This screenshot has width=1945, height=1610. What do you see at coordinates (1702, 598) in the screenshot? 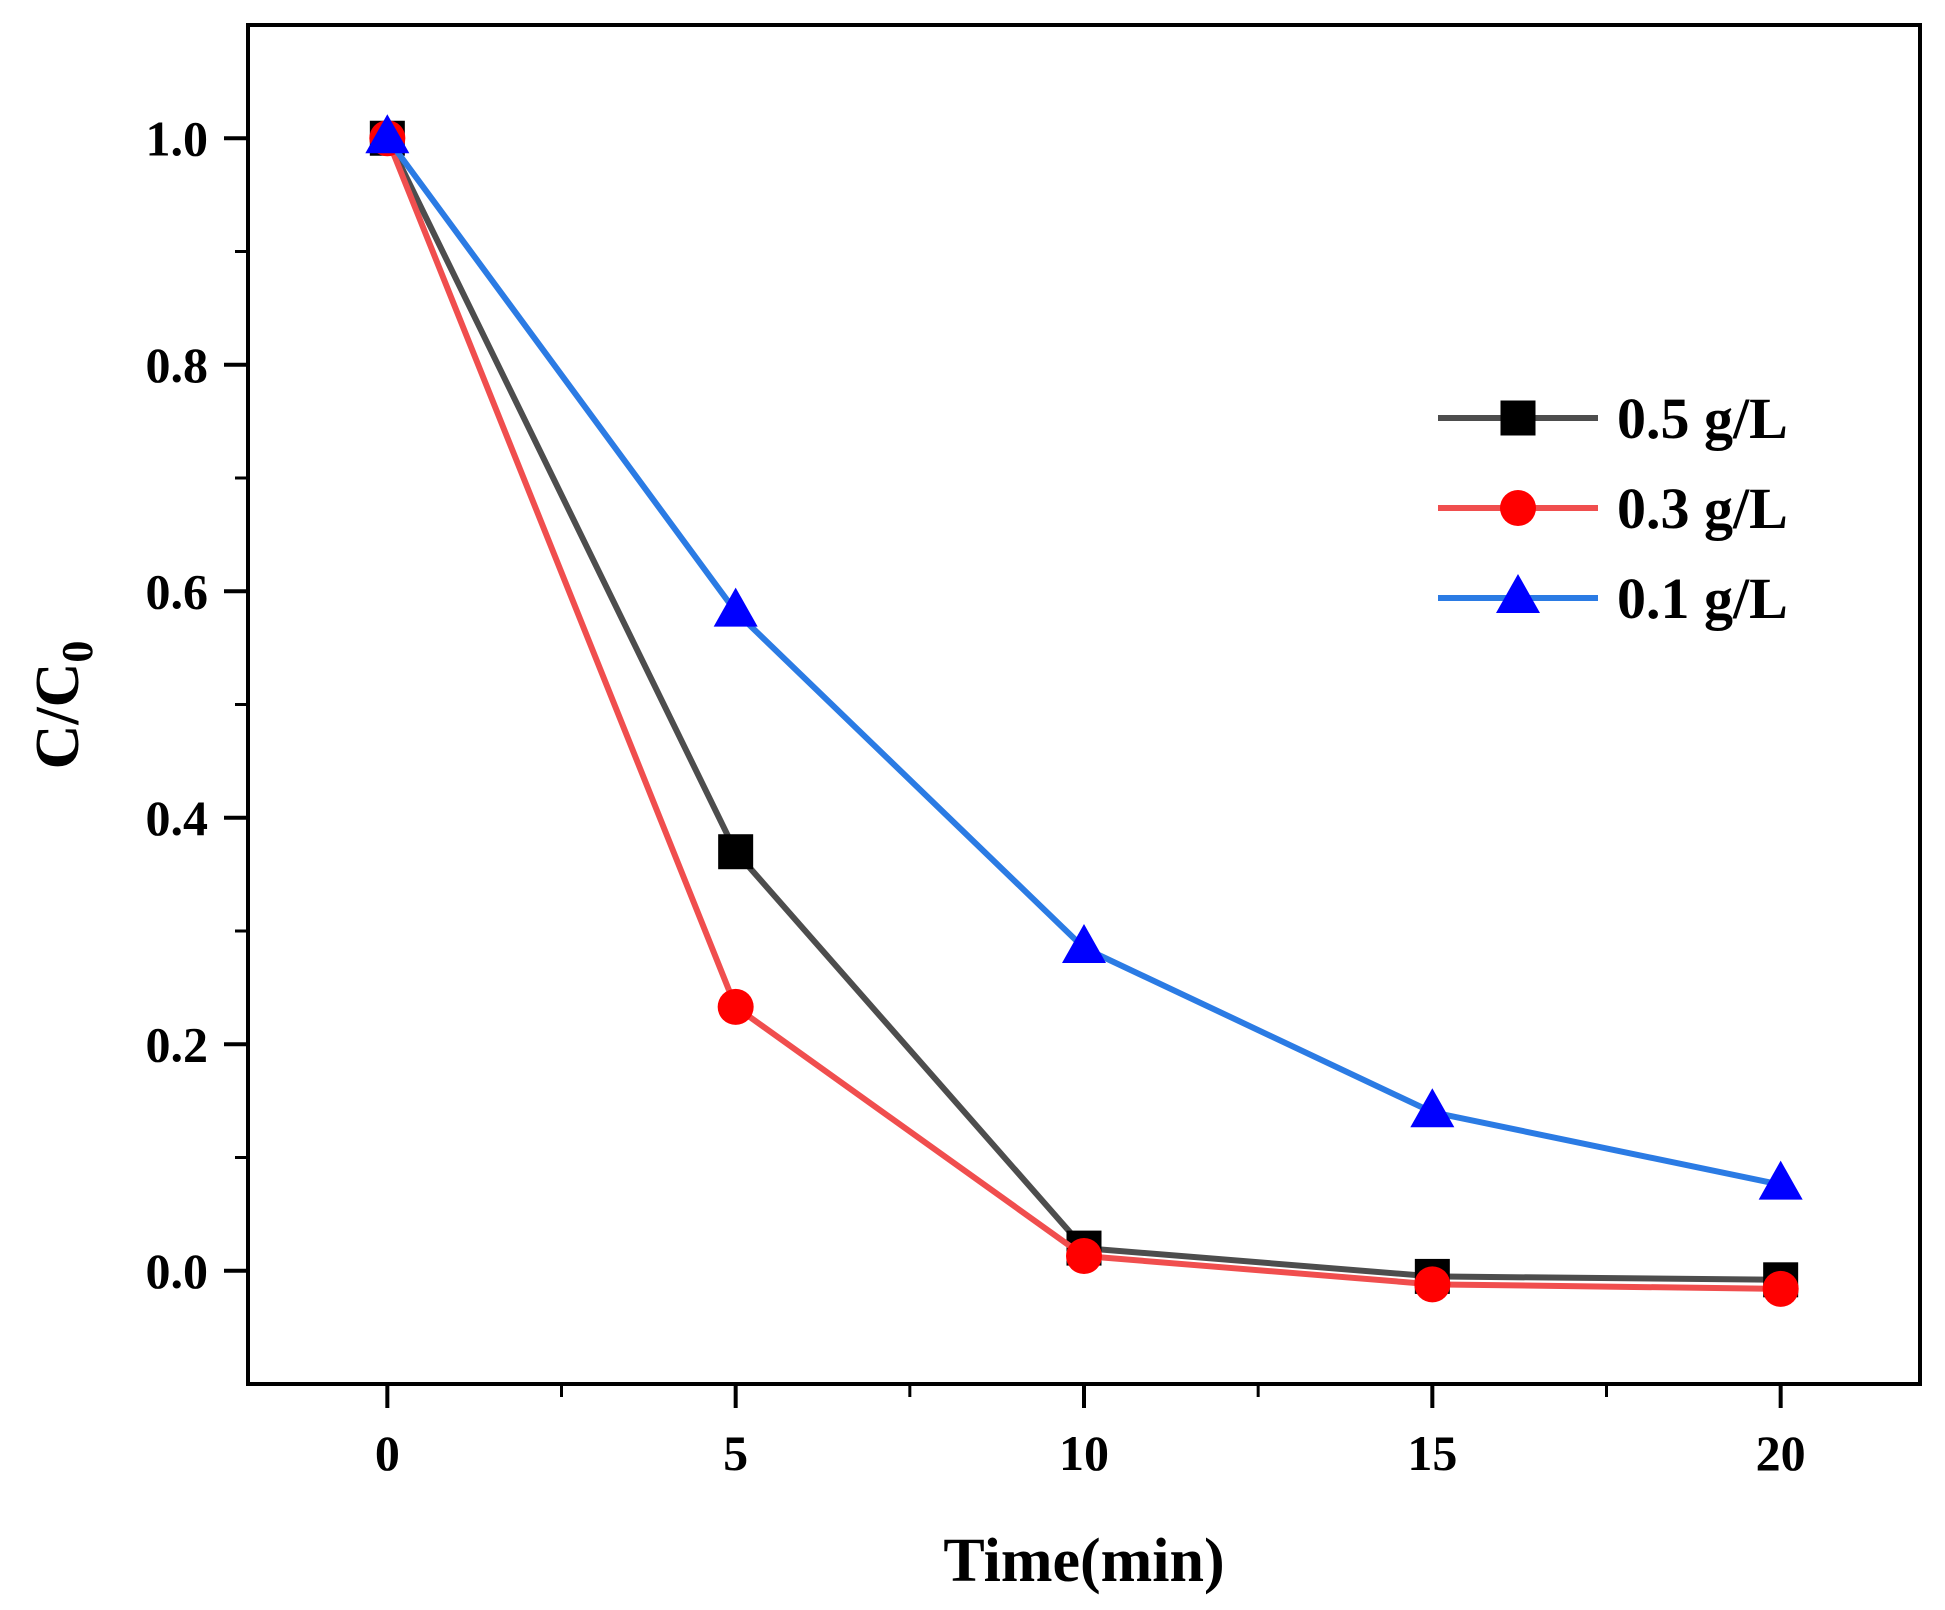
I see `legend-label: 0.1 g/L` at bounding box center [1702, 598].